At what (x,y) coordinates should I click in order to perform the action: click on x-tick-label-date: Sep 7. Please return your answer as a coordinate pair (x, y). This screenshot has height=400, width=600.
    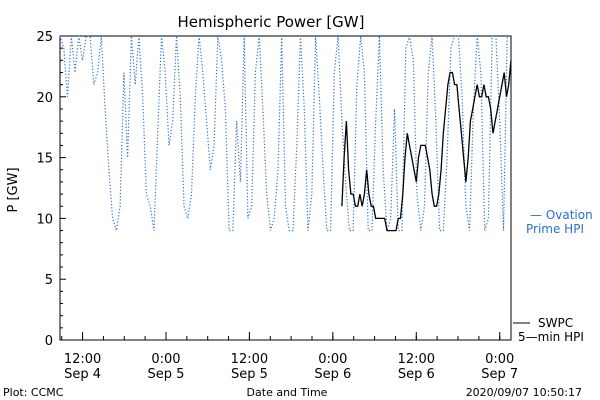
    Looking at the image, I should click on (499, 374).